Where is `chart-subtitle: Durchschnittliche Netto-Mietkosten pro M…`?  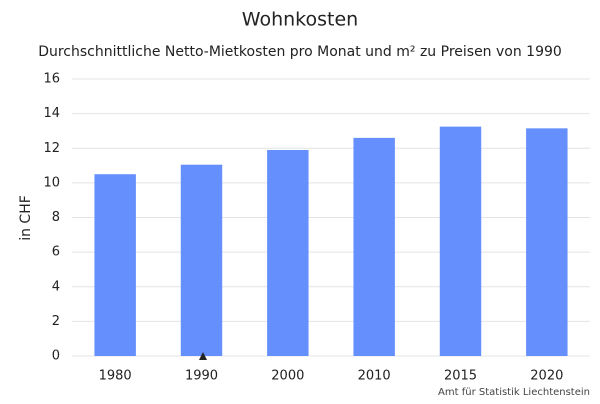 chart-subtitle: Durchschnittliche Netto-Mietkosten pro M… is located at coordinates (300, 52).